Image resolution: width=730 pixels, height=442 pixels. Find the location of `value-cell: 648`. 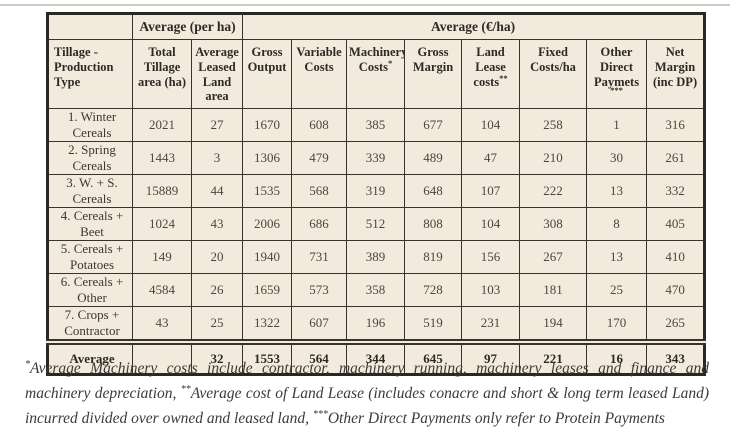

value-cell: 648 is located at coordinates (433, 191).